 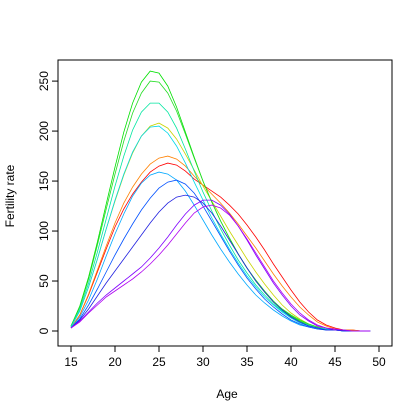 I want to click on x-tick-label: 40, so click(x=291, y=362).